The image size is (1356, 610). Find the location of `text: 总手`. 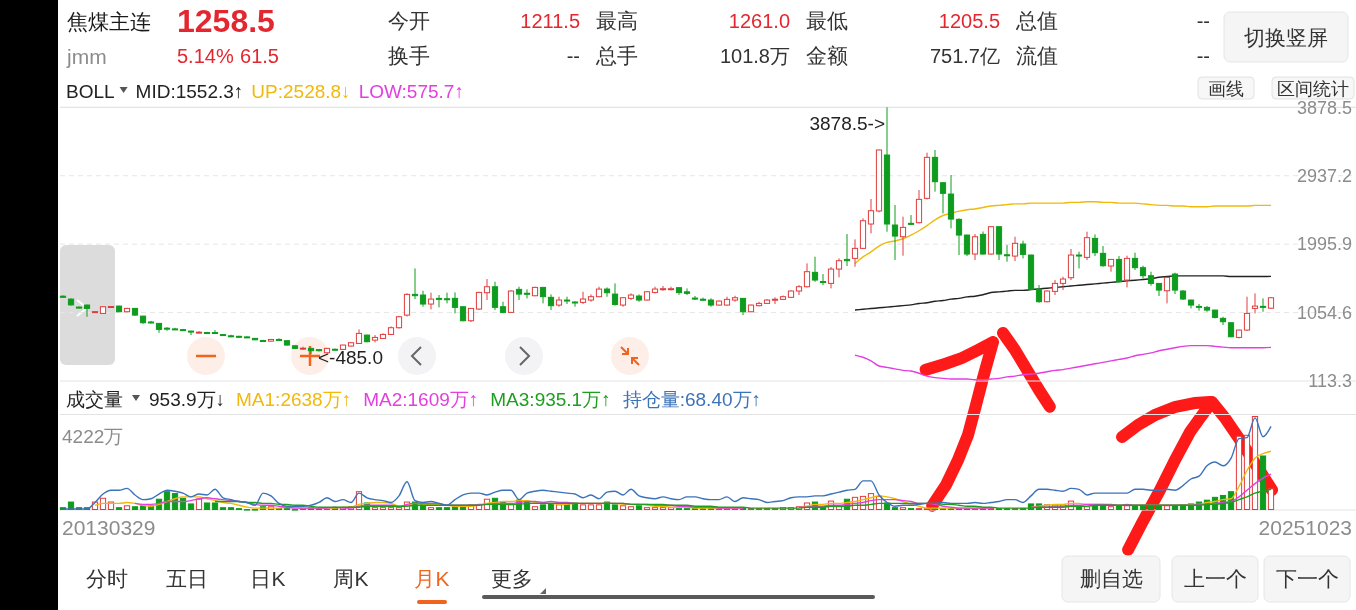

text: 总手 is located at coordinates (616, 55).